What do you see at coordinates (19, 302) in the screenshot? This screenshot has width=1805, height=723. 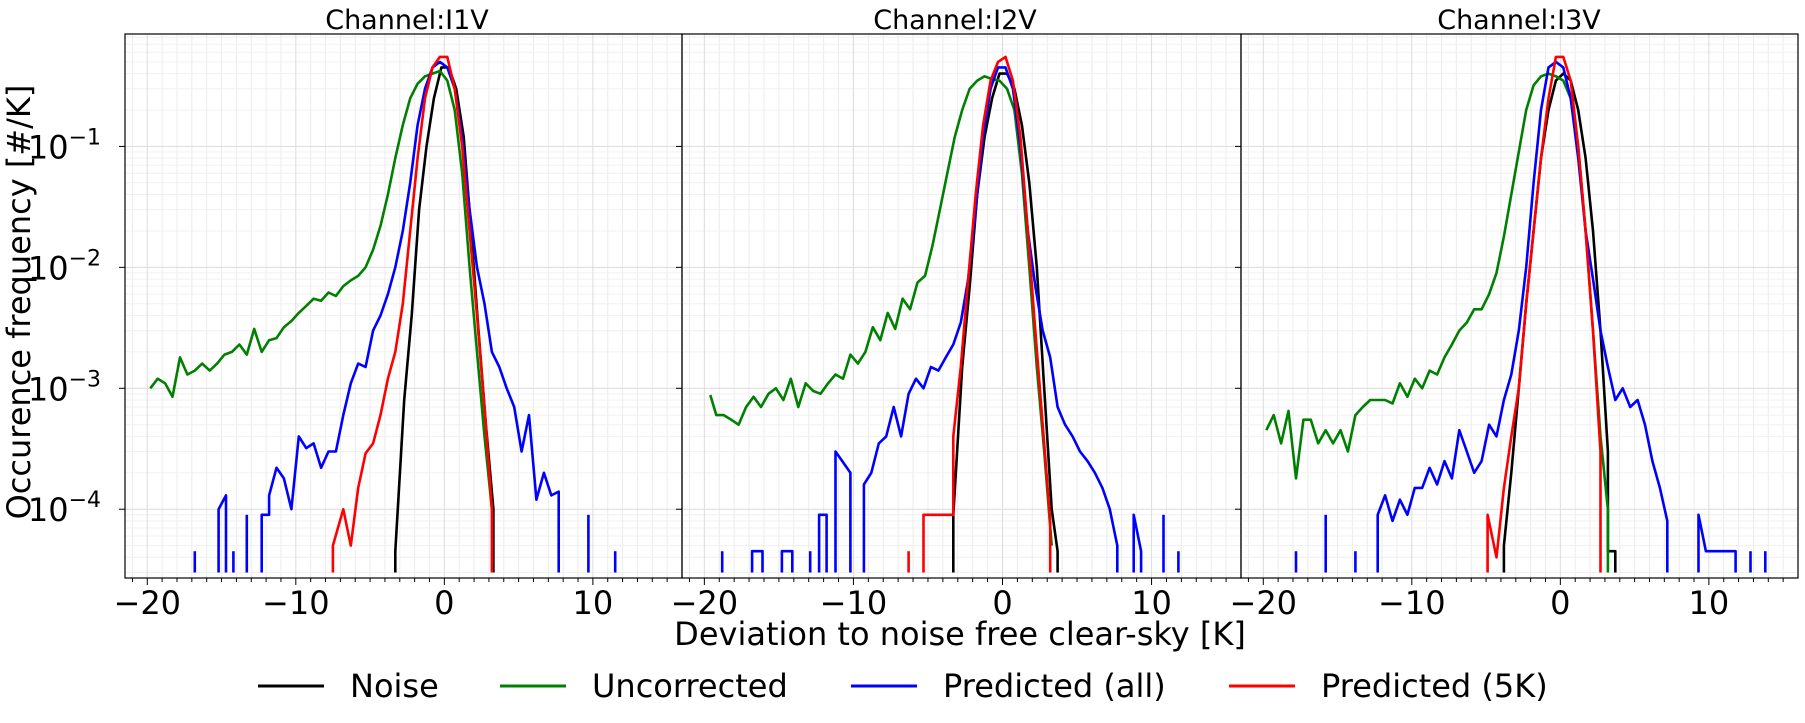 I see `y-axis-label: Occurence frequency [#/K]` at bounding box center [19, 302].